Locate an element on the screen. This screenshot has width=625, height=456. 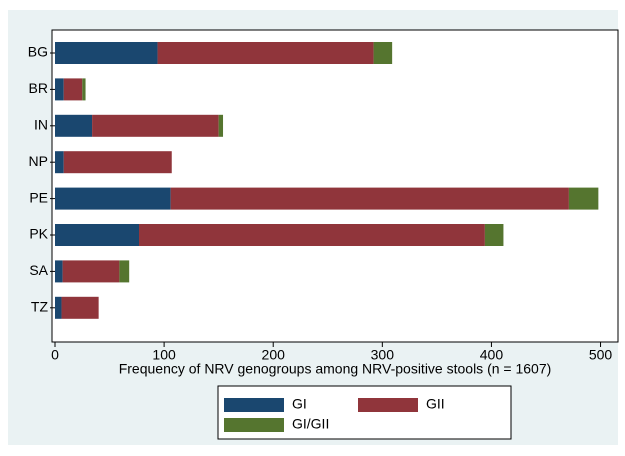
y-tick-label: TZ is located at coordinates (40, 307).